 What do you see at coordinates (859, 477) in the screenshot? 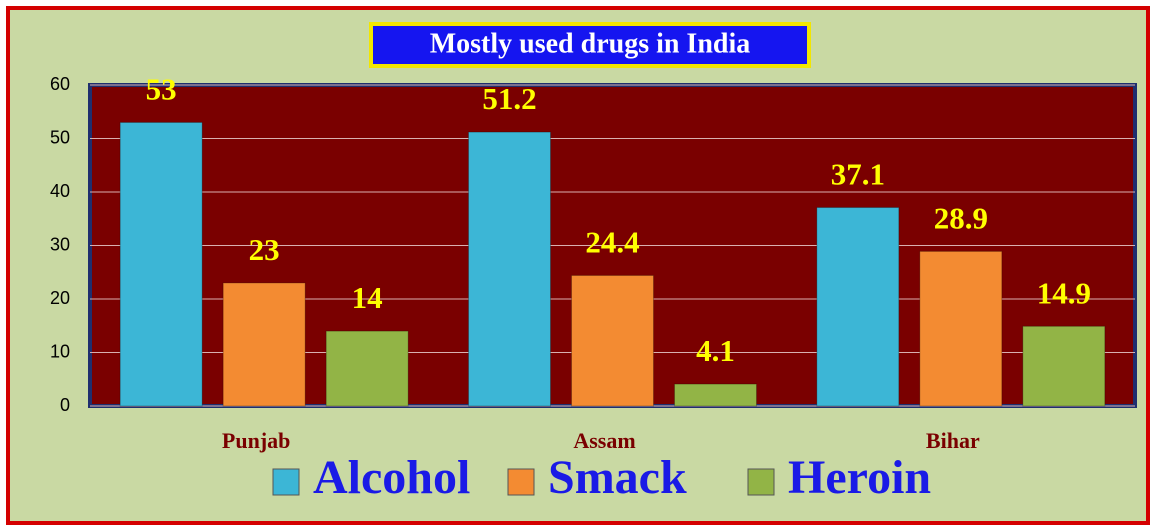
I see `legend-label: Heroin` at bounding box center [859, 477].